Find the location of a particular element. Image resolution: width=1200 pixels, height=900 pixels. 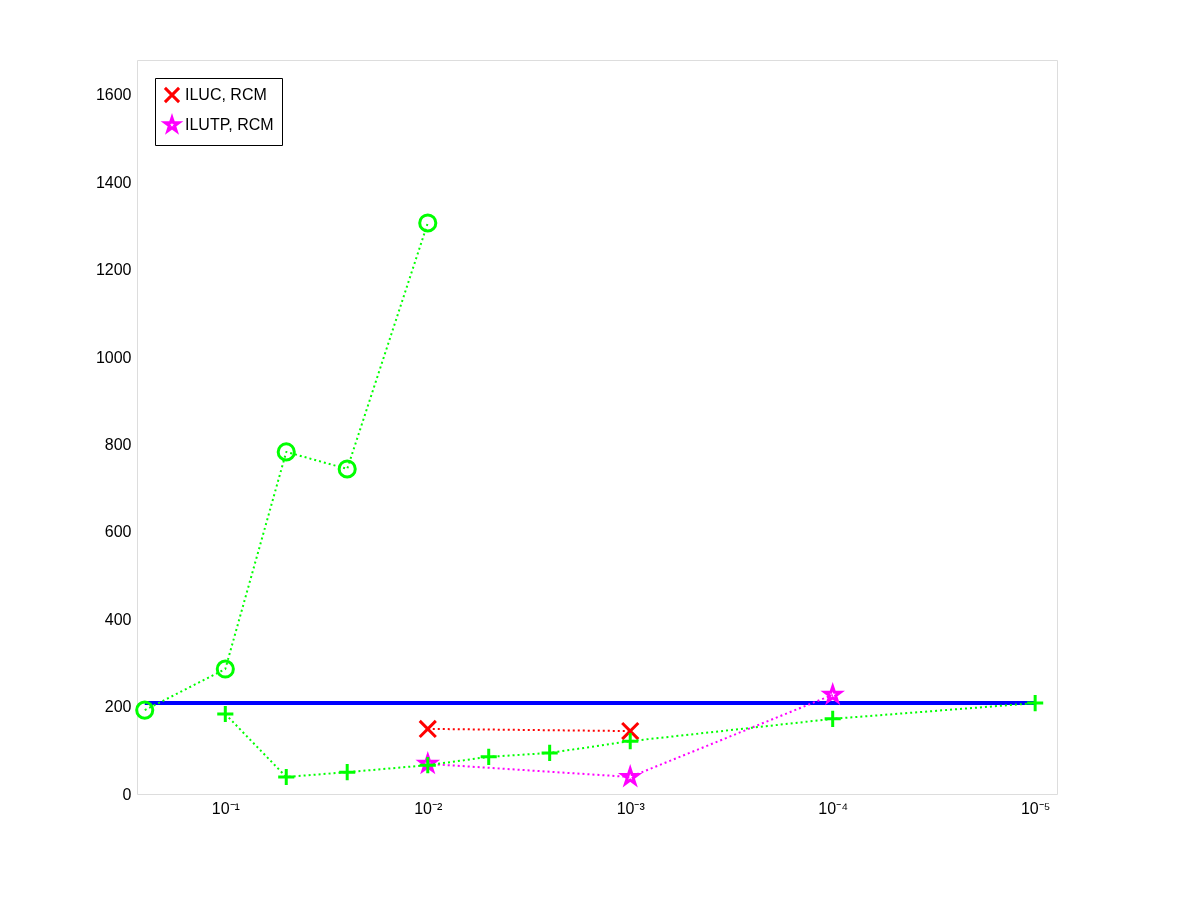

y-tick-label: 1200 is located at coordinates (113, 270).